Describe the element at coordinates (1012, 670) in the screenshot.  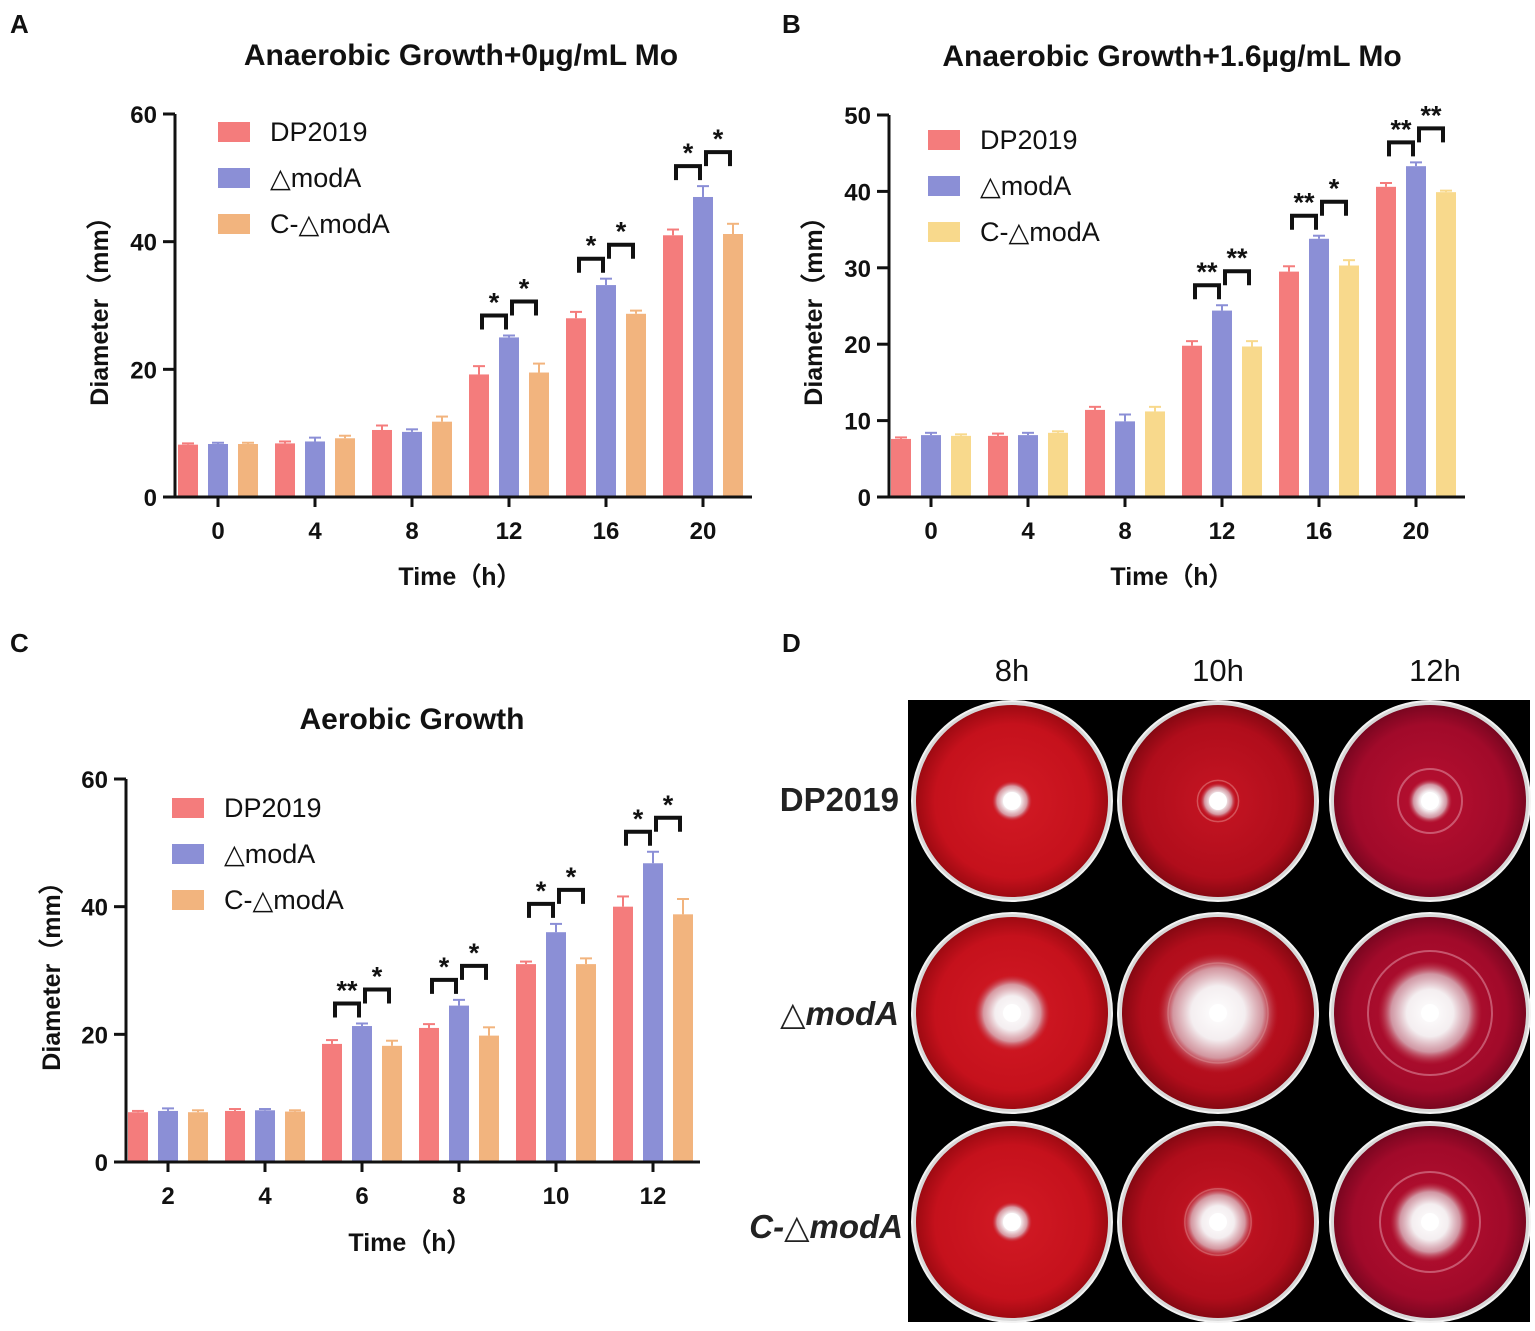
I see `column-label-8h: 8h` at that location.